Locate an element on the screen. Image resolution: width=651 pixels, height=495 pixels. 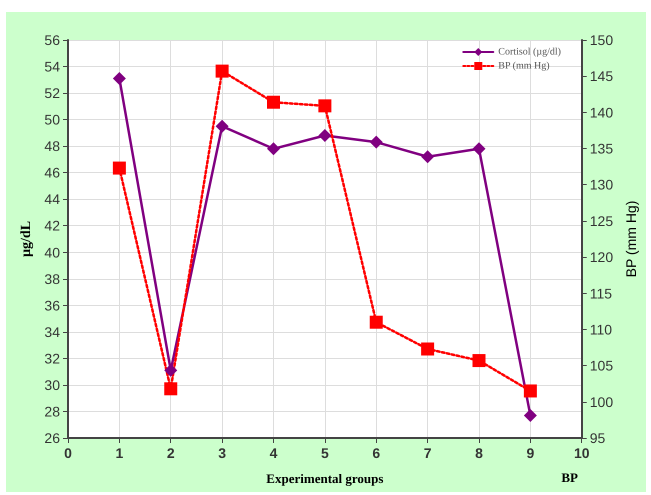
y-tick-label: 46 is located at coordinates (52, 172).